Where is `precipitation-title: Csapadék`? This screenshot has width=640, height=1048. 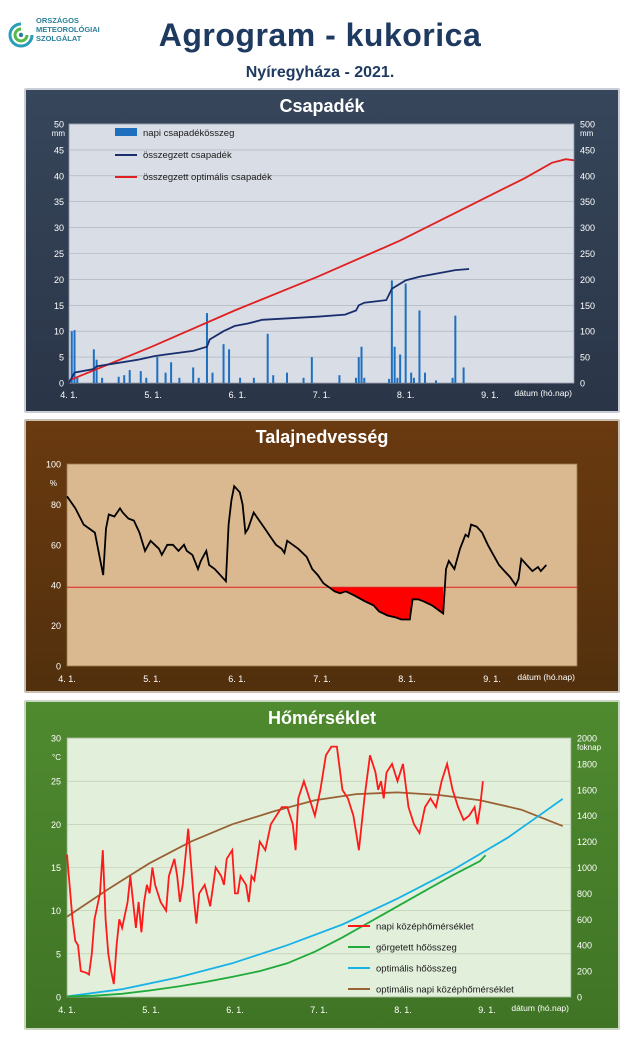 precipitation-title: Csapadék is located at coordinates (322, 106).